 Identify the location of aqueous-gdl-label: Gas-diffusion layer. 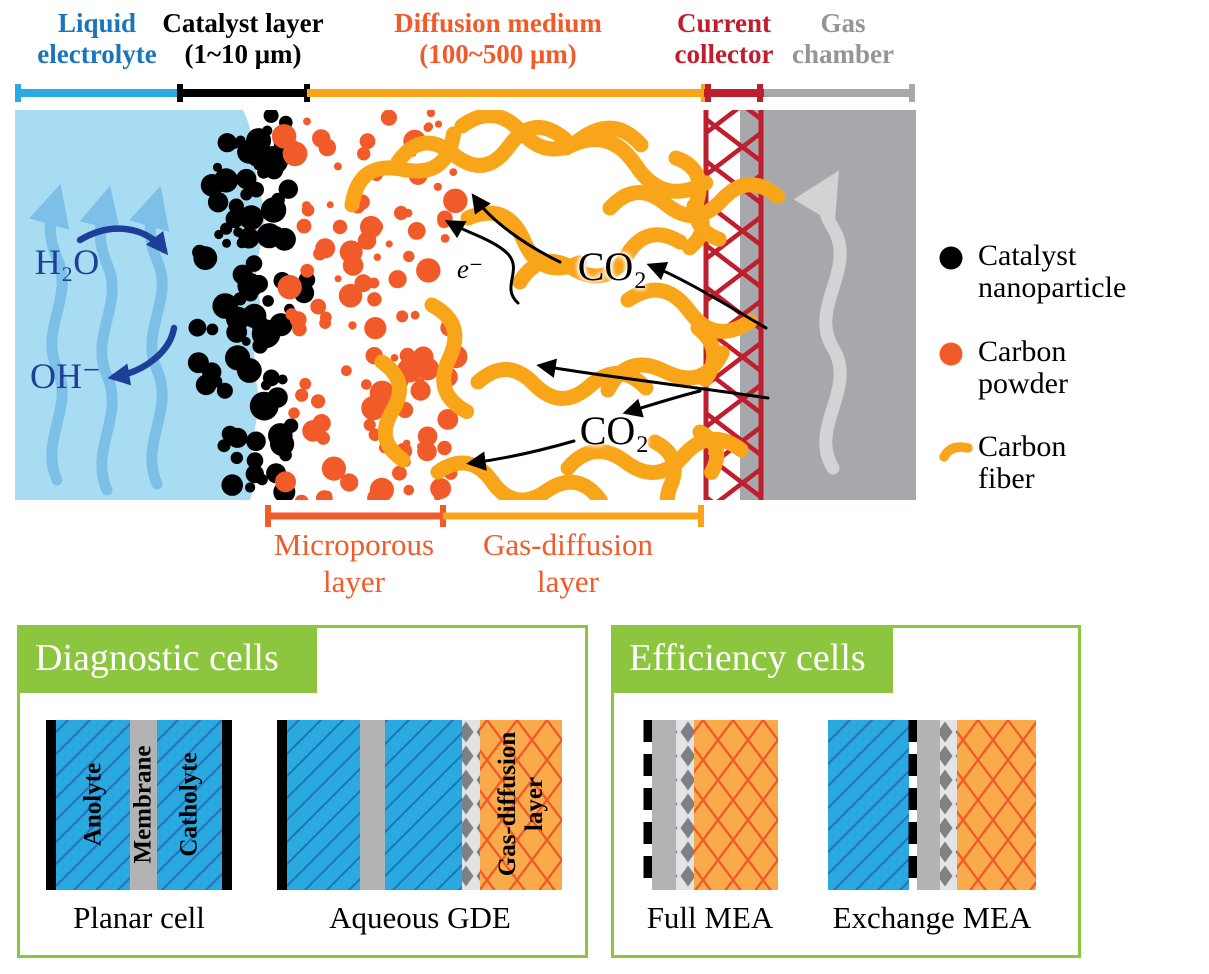
(521, 804).